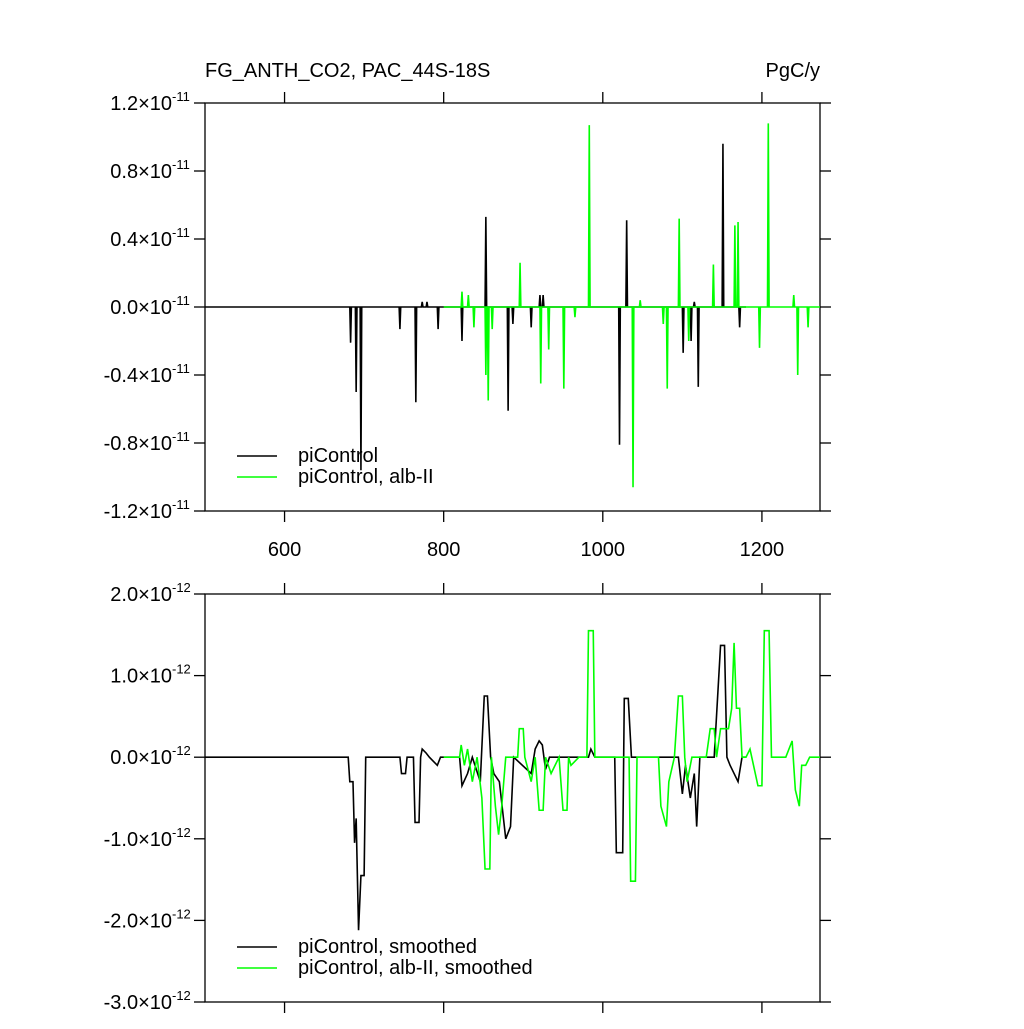 Image resolution: width=1024 pixels, height=1029 pixels. I want to click on y-tick-label: -3.0×10, so click(138, 1003).